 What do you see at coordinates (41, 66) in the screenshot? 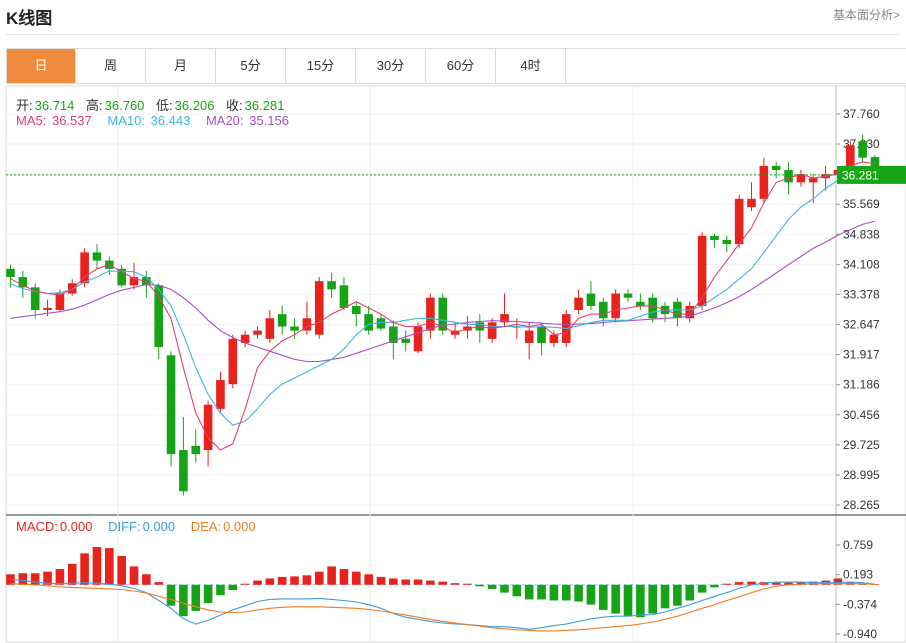
I see `tab-day: 日` at bounding box center [41, 66].